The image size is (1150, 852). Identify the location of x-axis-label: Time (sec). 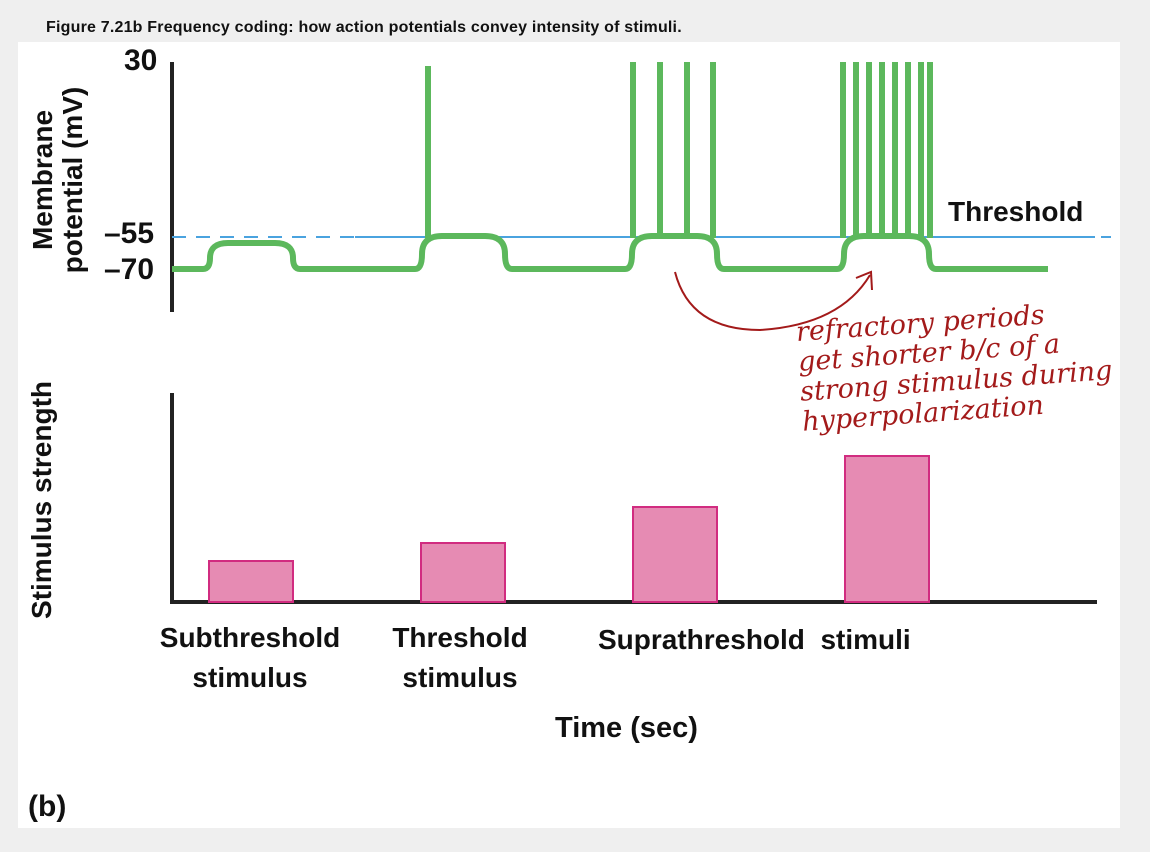
(626, 728).